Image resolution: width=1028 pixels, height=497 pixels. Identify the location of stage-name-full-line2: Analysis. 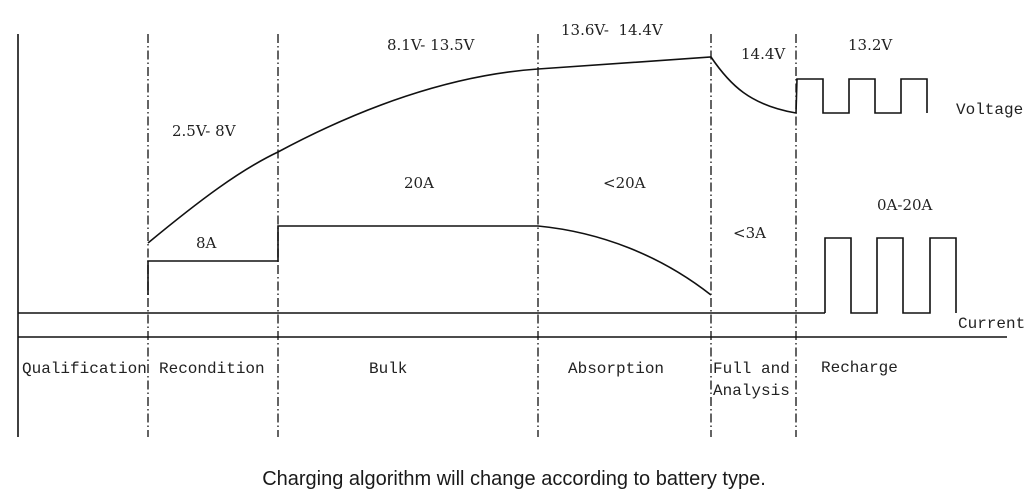
(751, 391).